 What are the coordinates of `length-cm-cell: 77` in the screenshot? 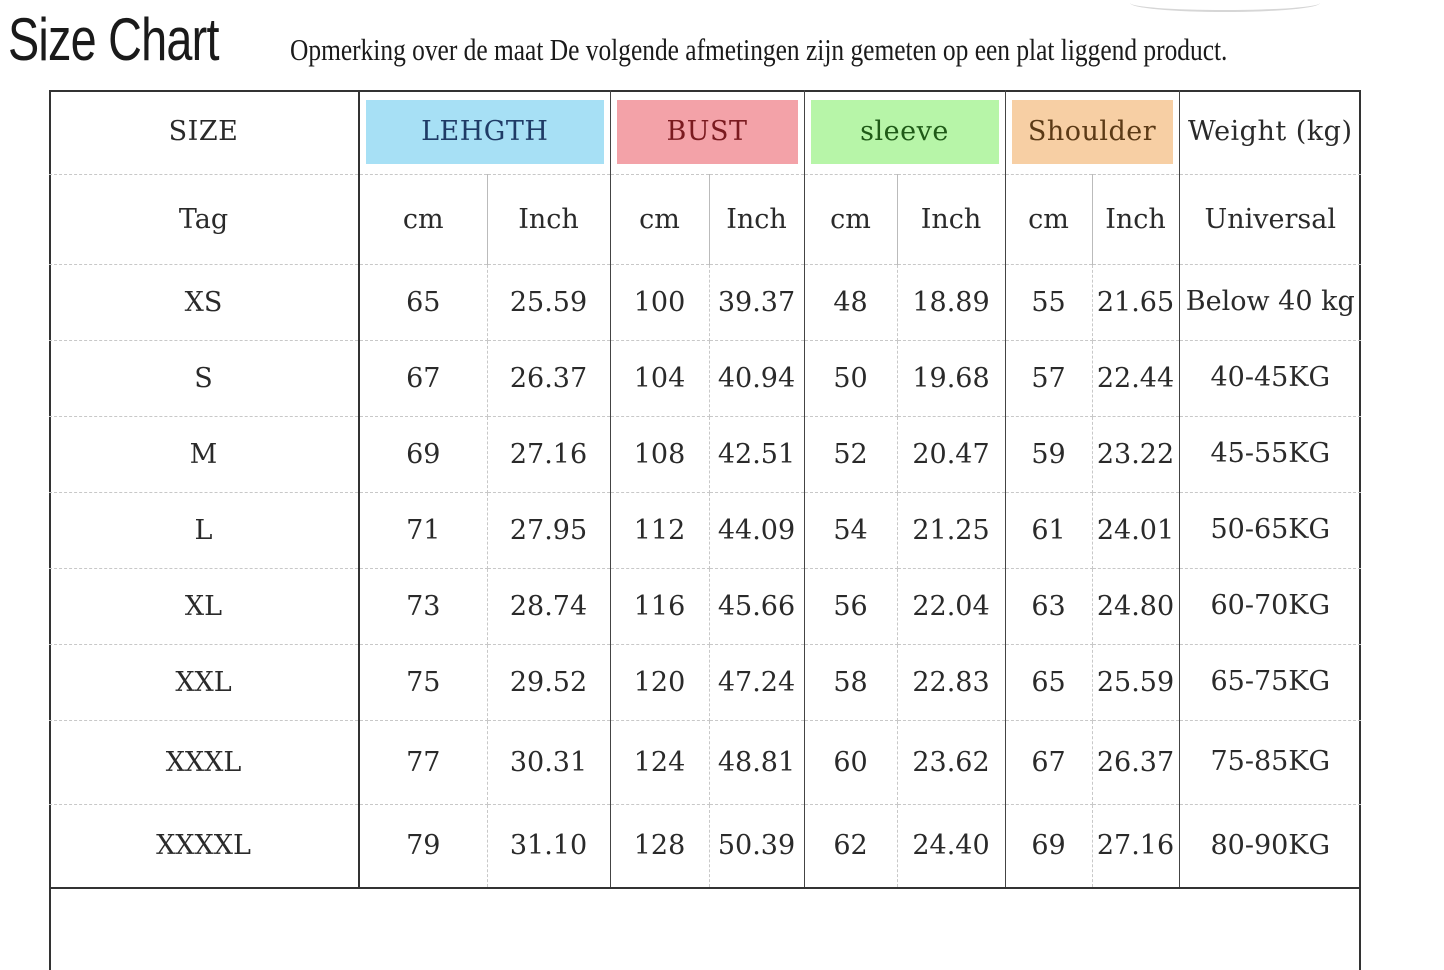 It's located at (423, 762).